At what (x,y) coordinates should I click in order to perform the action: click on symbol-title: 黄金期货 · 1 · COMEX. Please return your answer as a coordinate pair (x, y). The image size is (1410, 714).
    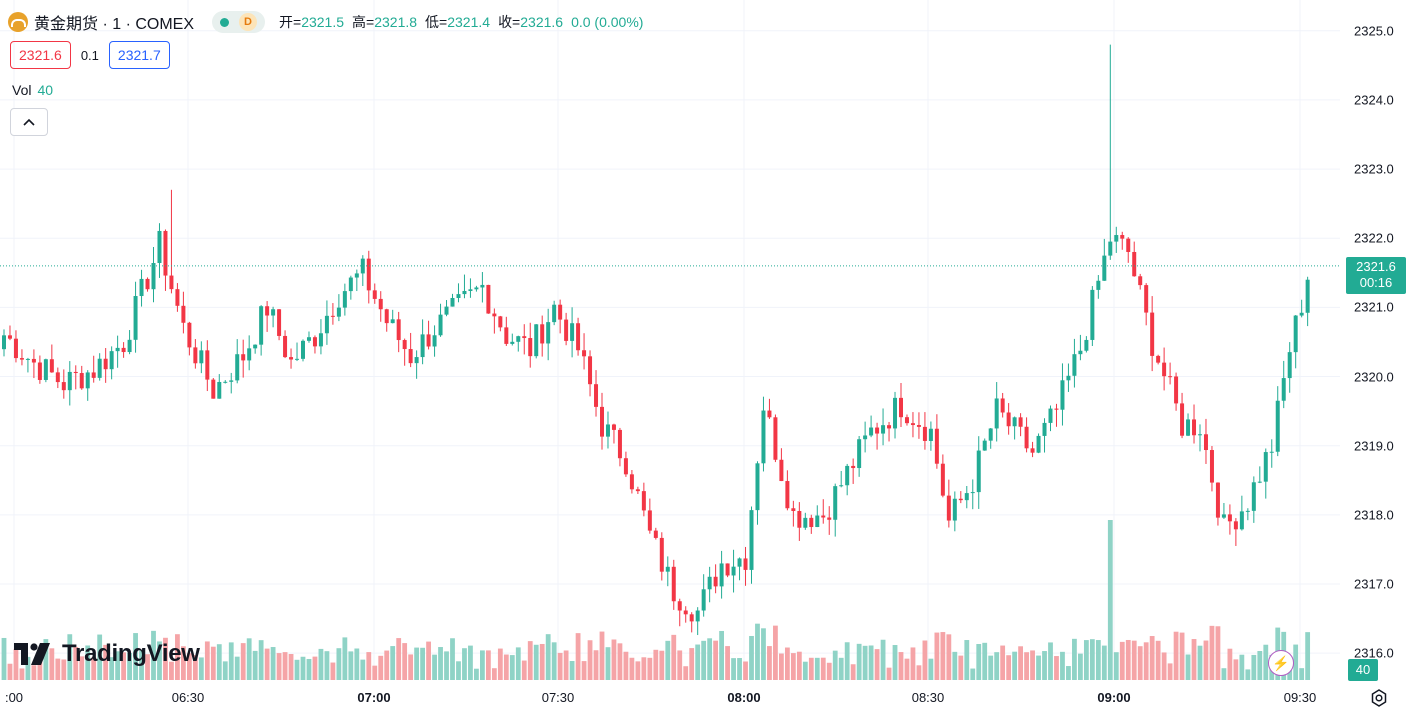
    Looking at the image, I should click on (114, 24).